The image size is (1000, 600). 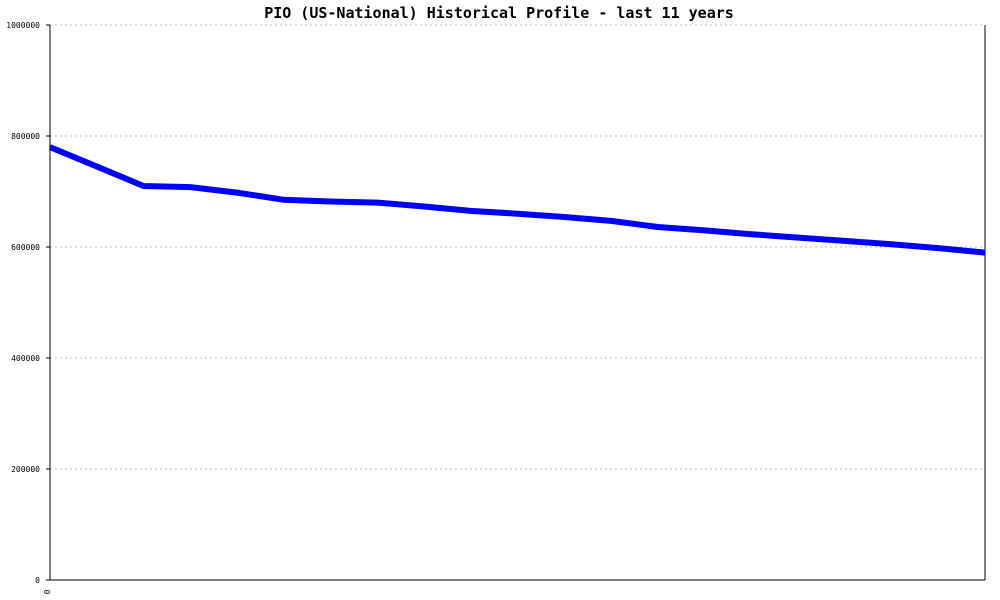 I want to click on x-axis-ticks: 0, so click(x=47, y=591).